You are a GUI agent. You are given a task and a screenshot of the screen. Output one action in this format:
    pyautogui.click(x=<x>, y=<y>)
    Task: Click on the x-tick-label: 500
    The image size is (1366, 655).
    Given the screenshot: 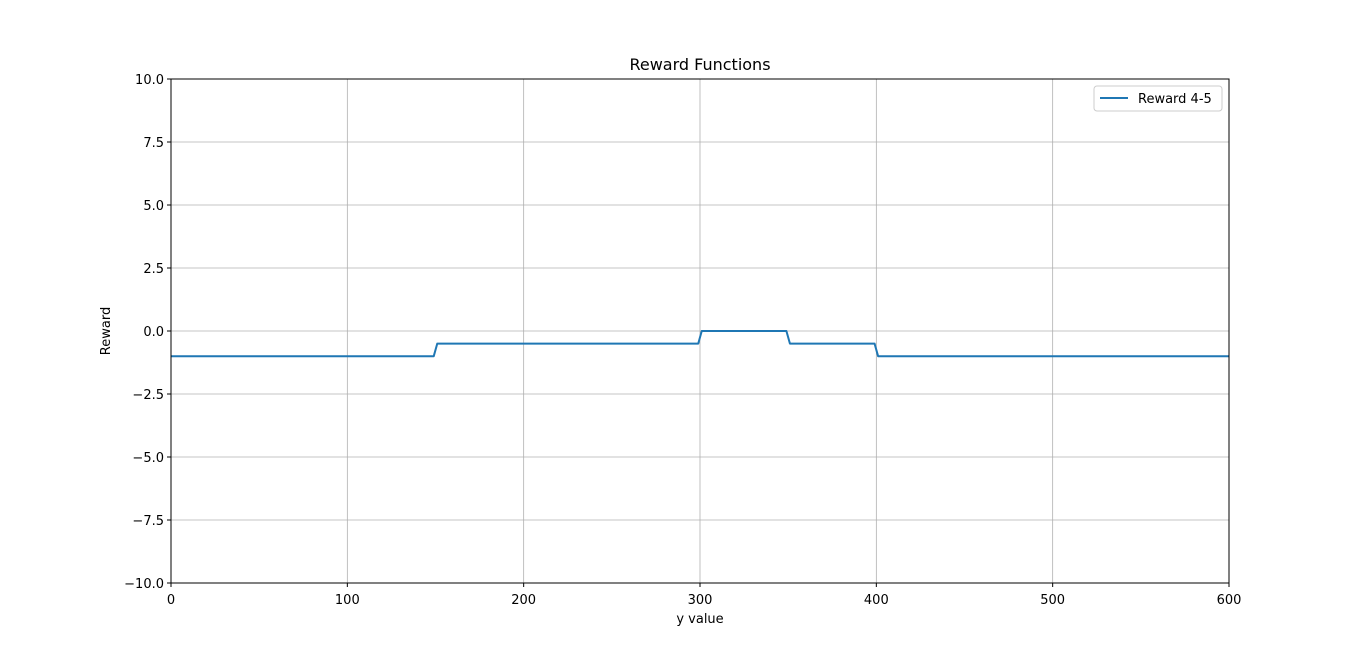 What is the action you would take?
    pyautogui.click(x=1052, y=600)
    